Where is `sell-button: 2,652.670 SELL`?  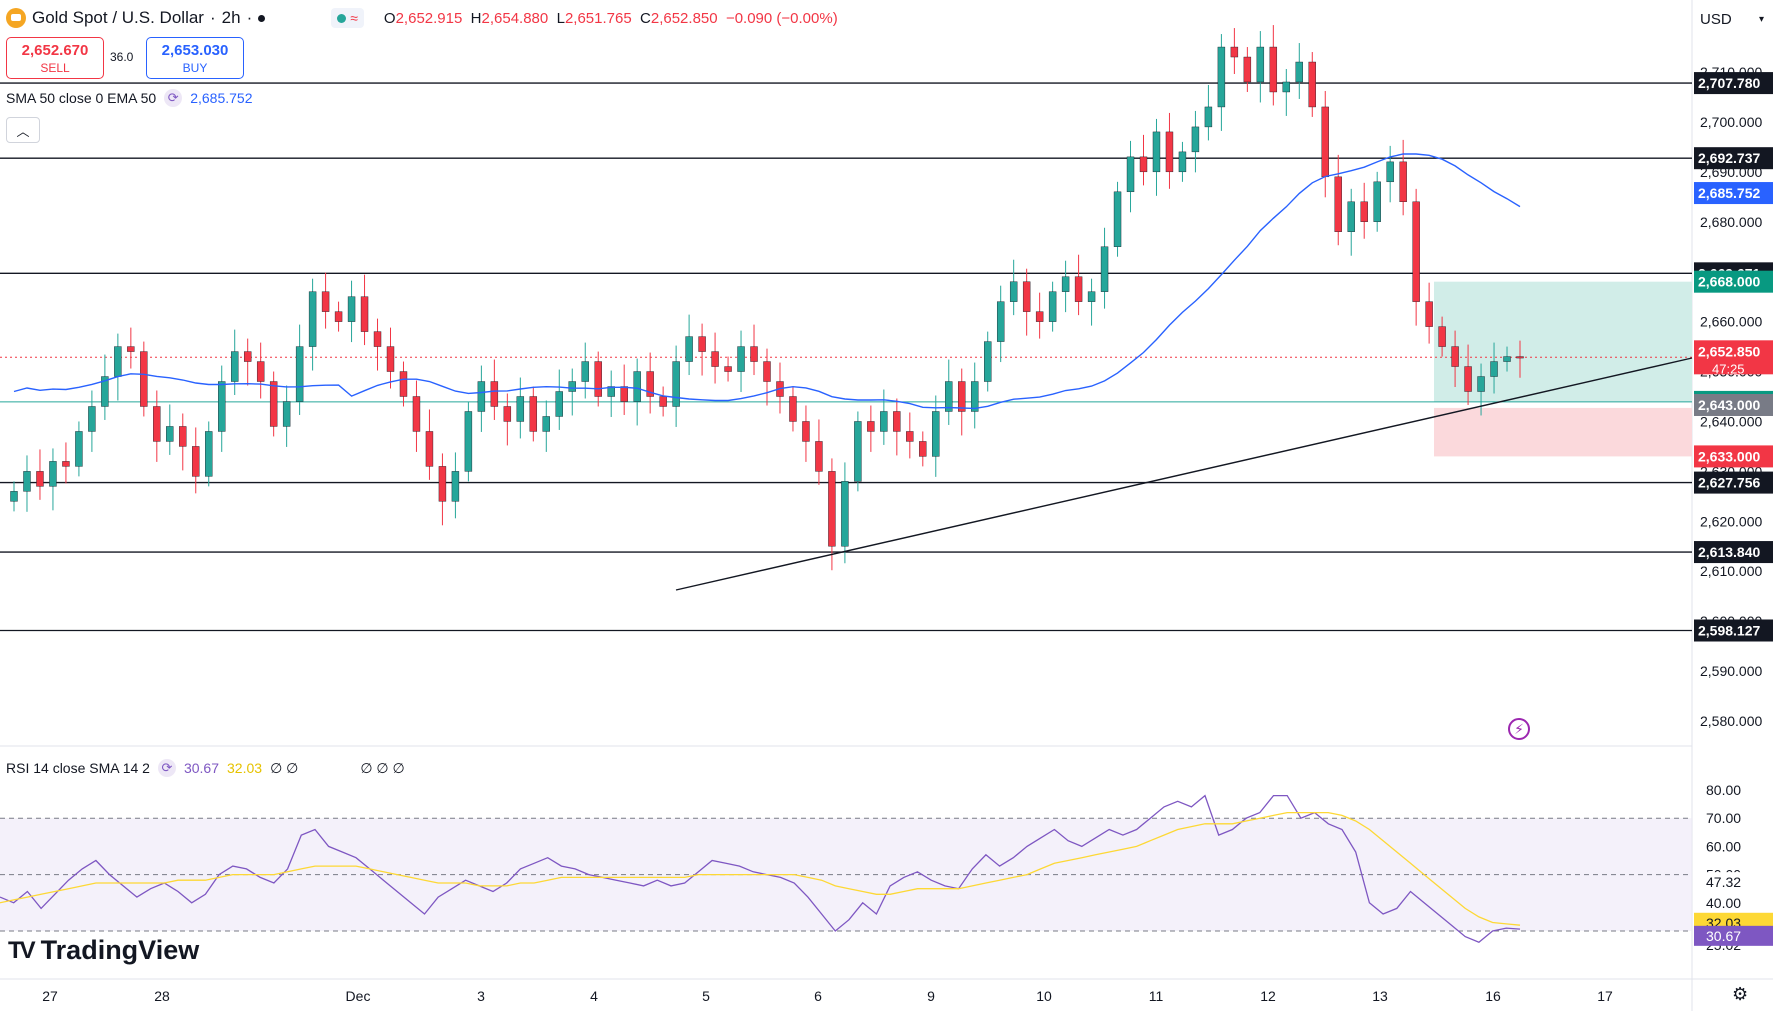
sell-button: 2,652.670 SELL is located at coordinates (55, 58).